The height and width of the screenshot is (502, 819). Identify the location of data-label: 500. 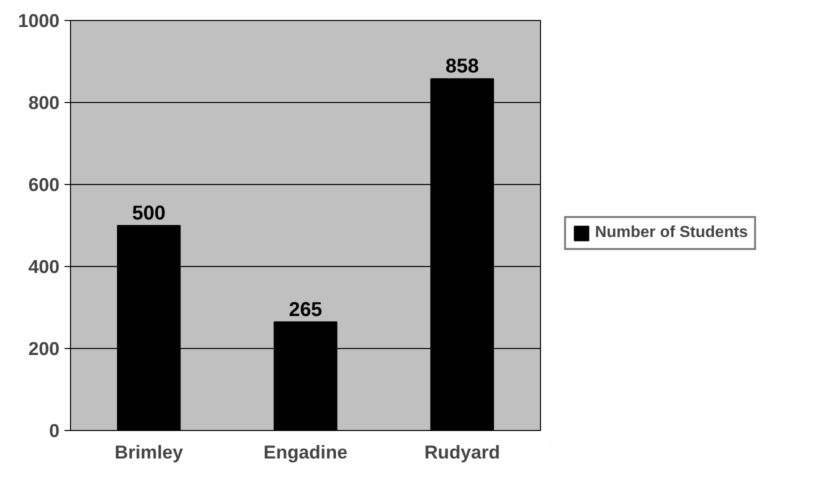
(149, 213).